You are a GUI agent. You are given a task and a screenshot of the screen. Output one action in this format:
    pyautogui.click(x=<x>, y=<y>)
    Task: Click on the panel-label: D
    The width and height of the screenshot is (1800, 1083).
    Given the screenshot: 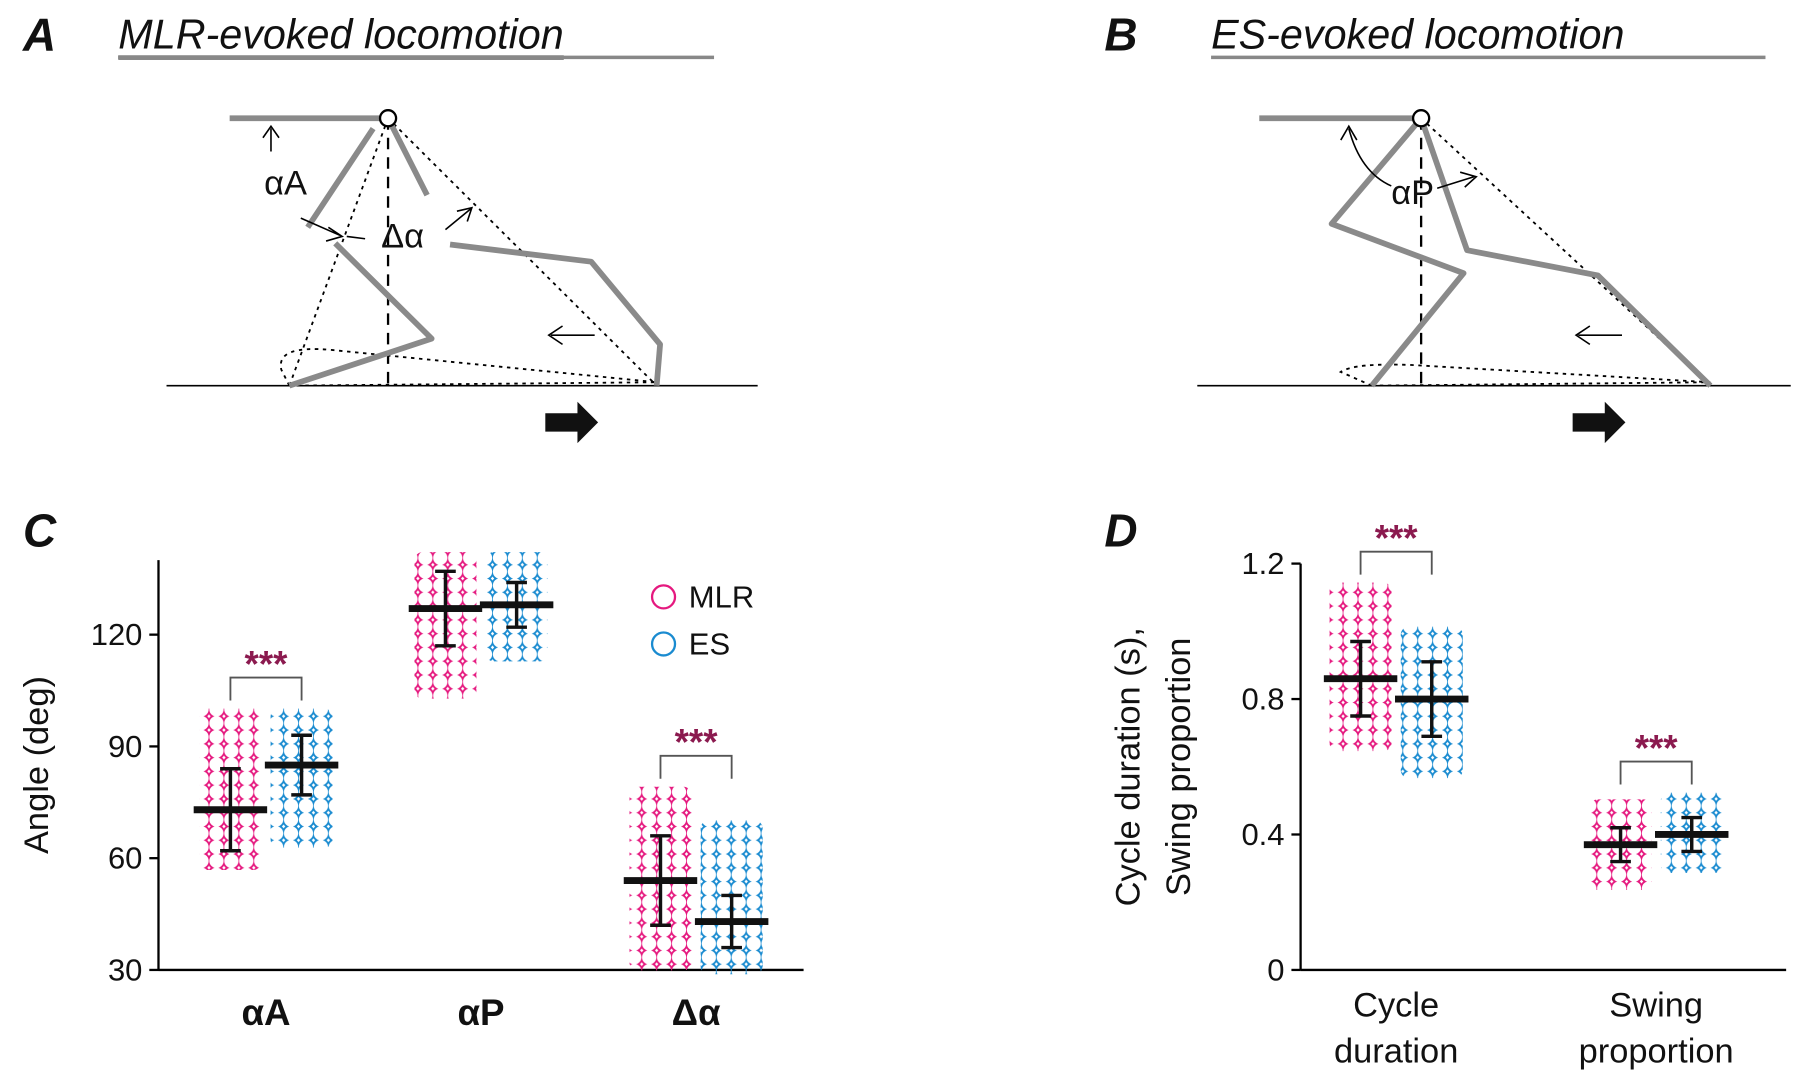 What is the action you would take?
    pyautogui.click(x=1120, y=530)
    